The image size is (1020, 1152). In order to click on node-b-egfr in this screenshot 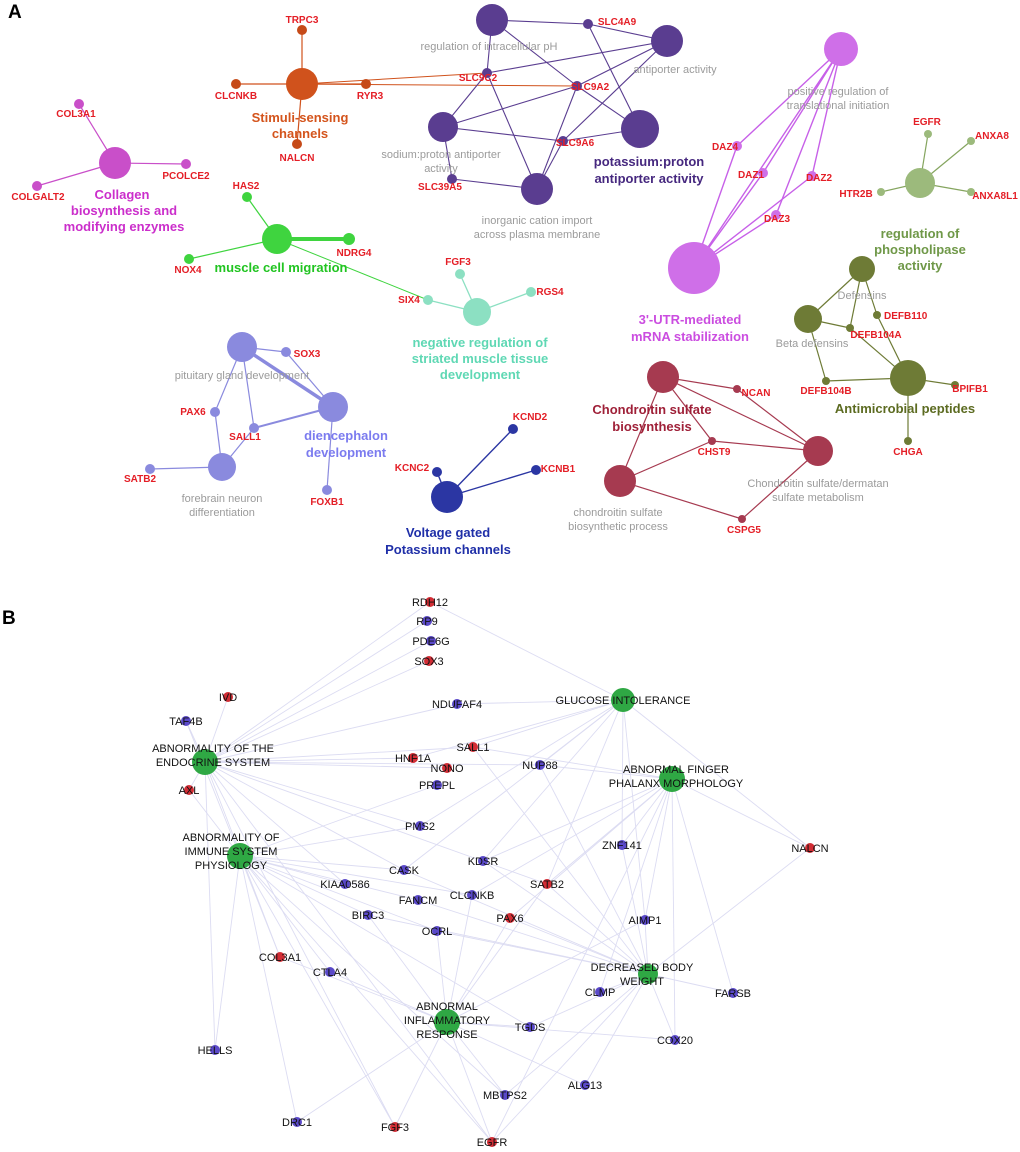, I will do `click(492, 1142)`.